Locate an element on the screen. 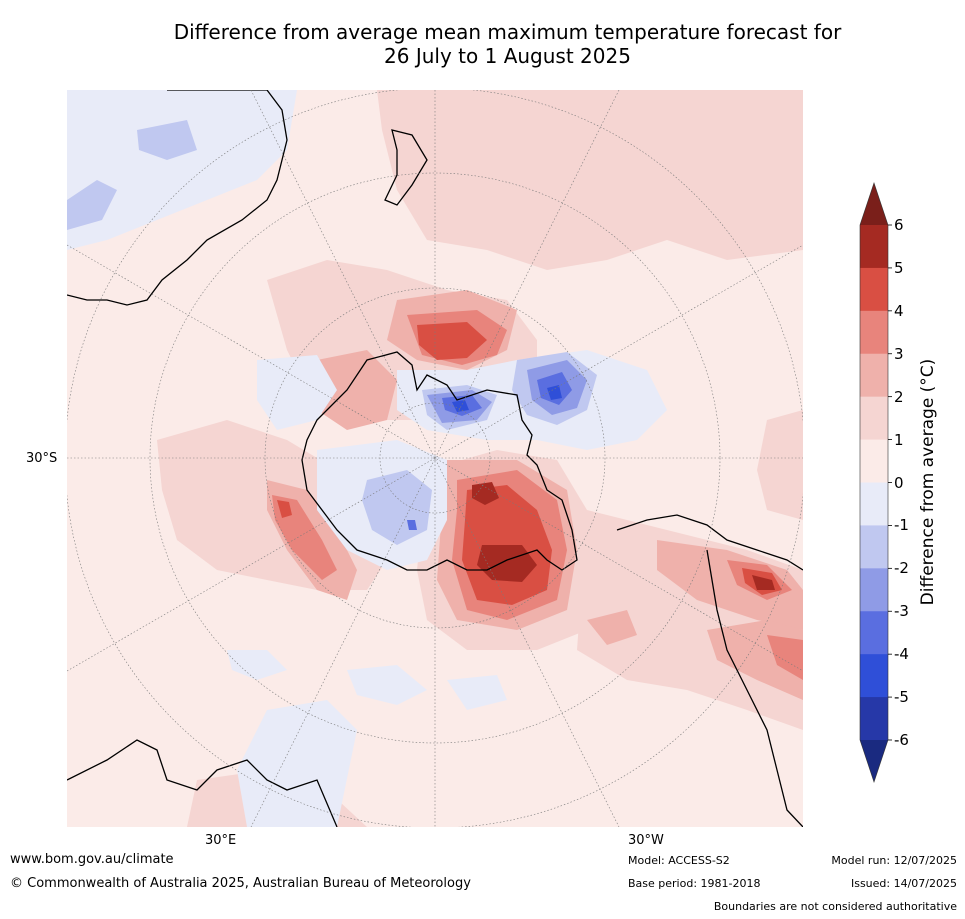 Image resolution: width=965 pixels, height=919 pixels. model-run-text: Model run: 12/07/2025 is located at coordinates (894, 860).